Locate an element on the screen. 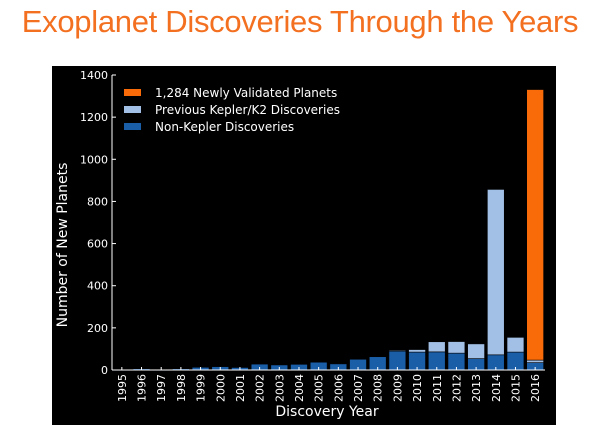  y-tick-label: 600 is located at coordinates (97, 244).